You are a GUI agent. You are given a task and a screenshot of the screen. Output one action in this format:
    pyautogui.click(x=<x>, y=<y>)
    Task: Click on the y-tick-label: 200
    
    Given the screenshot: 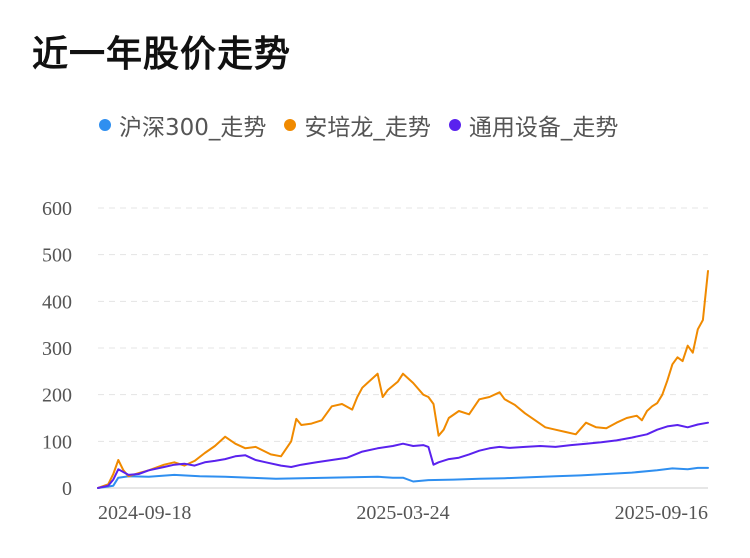 What is the action you would take?
    pyautogui.click(x=57, y=396)
    